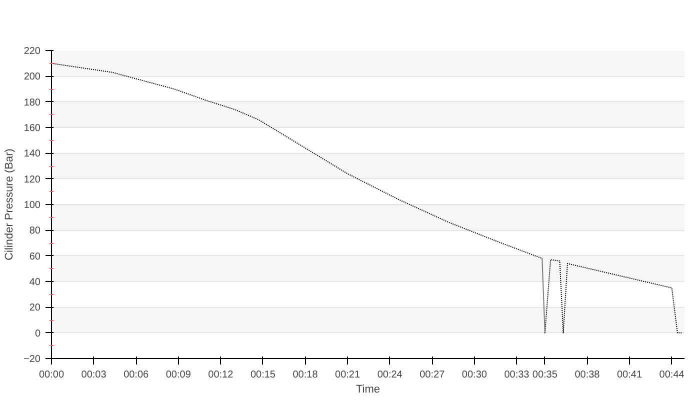 The height and width of the screenshot is (400, 700). I want to click on y-tick-label: 160, so click(32, 128).